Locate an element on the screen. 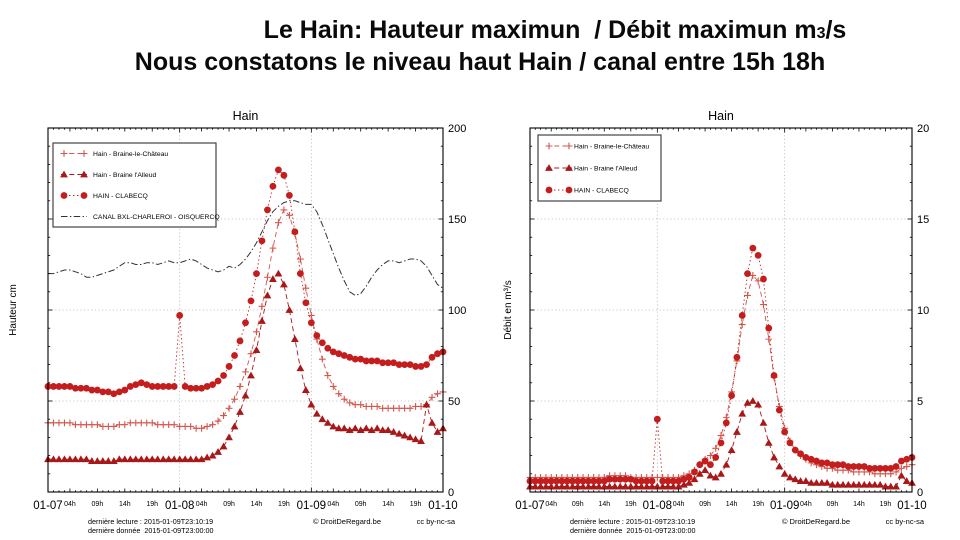 The image size is (960, 540). title-main: Le Hain: Hauteur maximun / Débit maximun is located at coordinates (529, 30).